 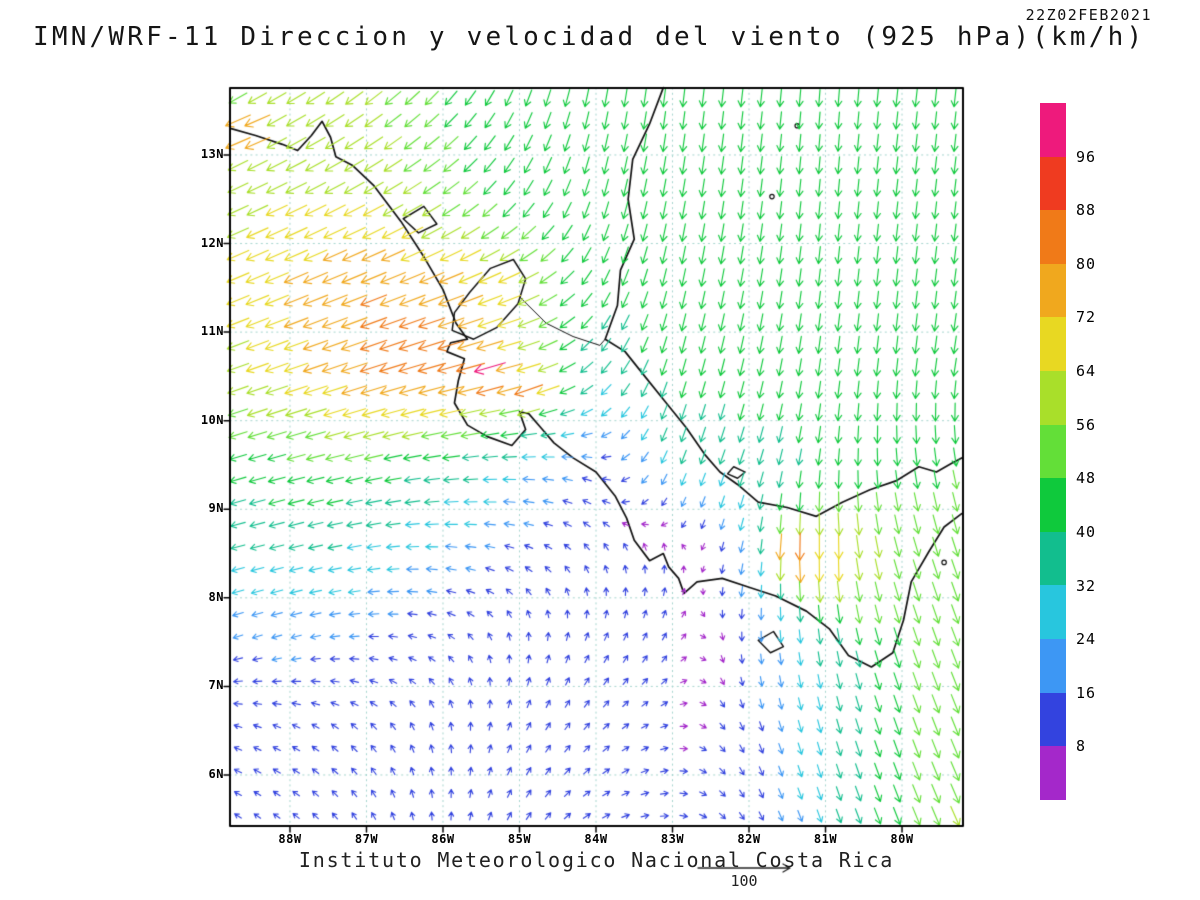 What do you see at coordinates (216, 508) in the screenshot?
I see `lat-tick-label: 9N` at bounding box center [216, 508].